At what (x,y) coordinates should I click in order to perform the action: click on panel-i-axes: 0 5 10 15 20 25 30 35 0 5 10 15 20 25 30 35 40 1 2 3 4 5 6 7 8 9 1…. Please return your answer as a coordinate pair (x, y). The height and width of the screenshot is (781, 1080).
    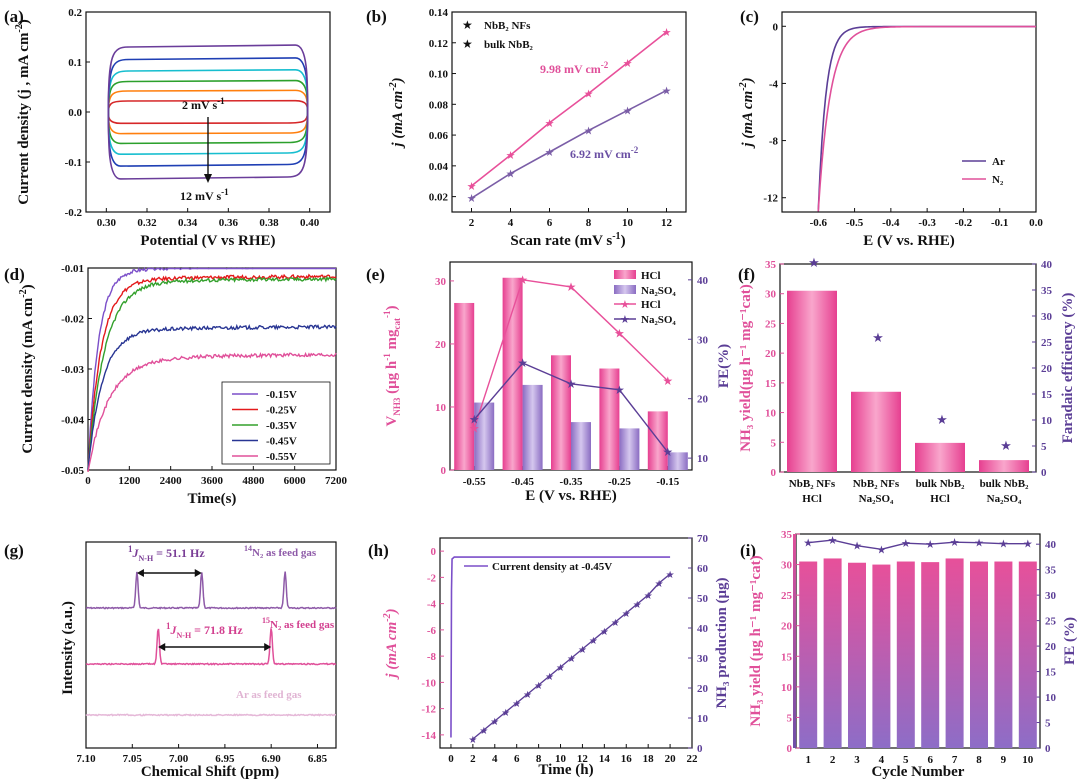
    Looking at the image, I should click on (919, 647).